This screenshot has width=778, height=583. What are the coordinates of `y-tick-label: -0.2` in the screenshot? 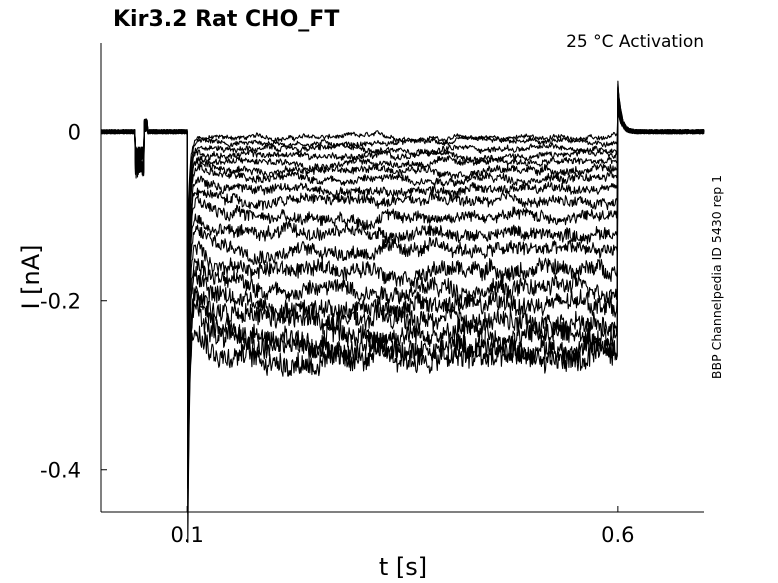 It's located at (60, 302).